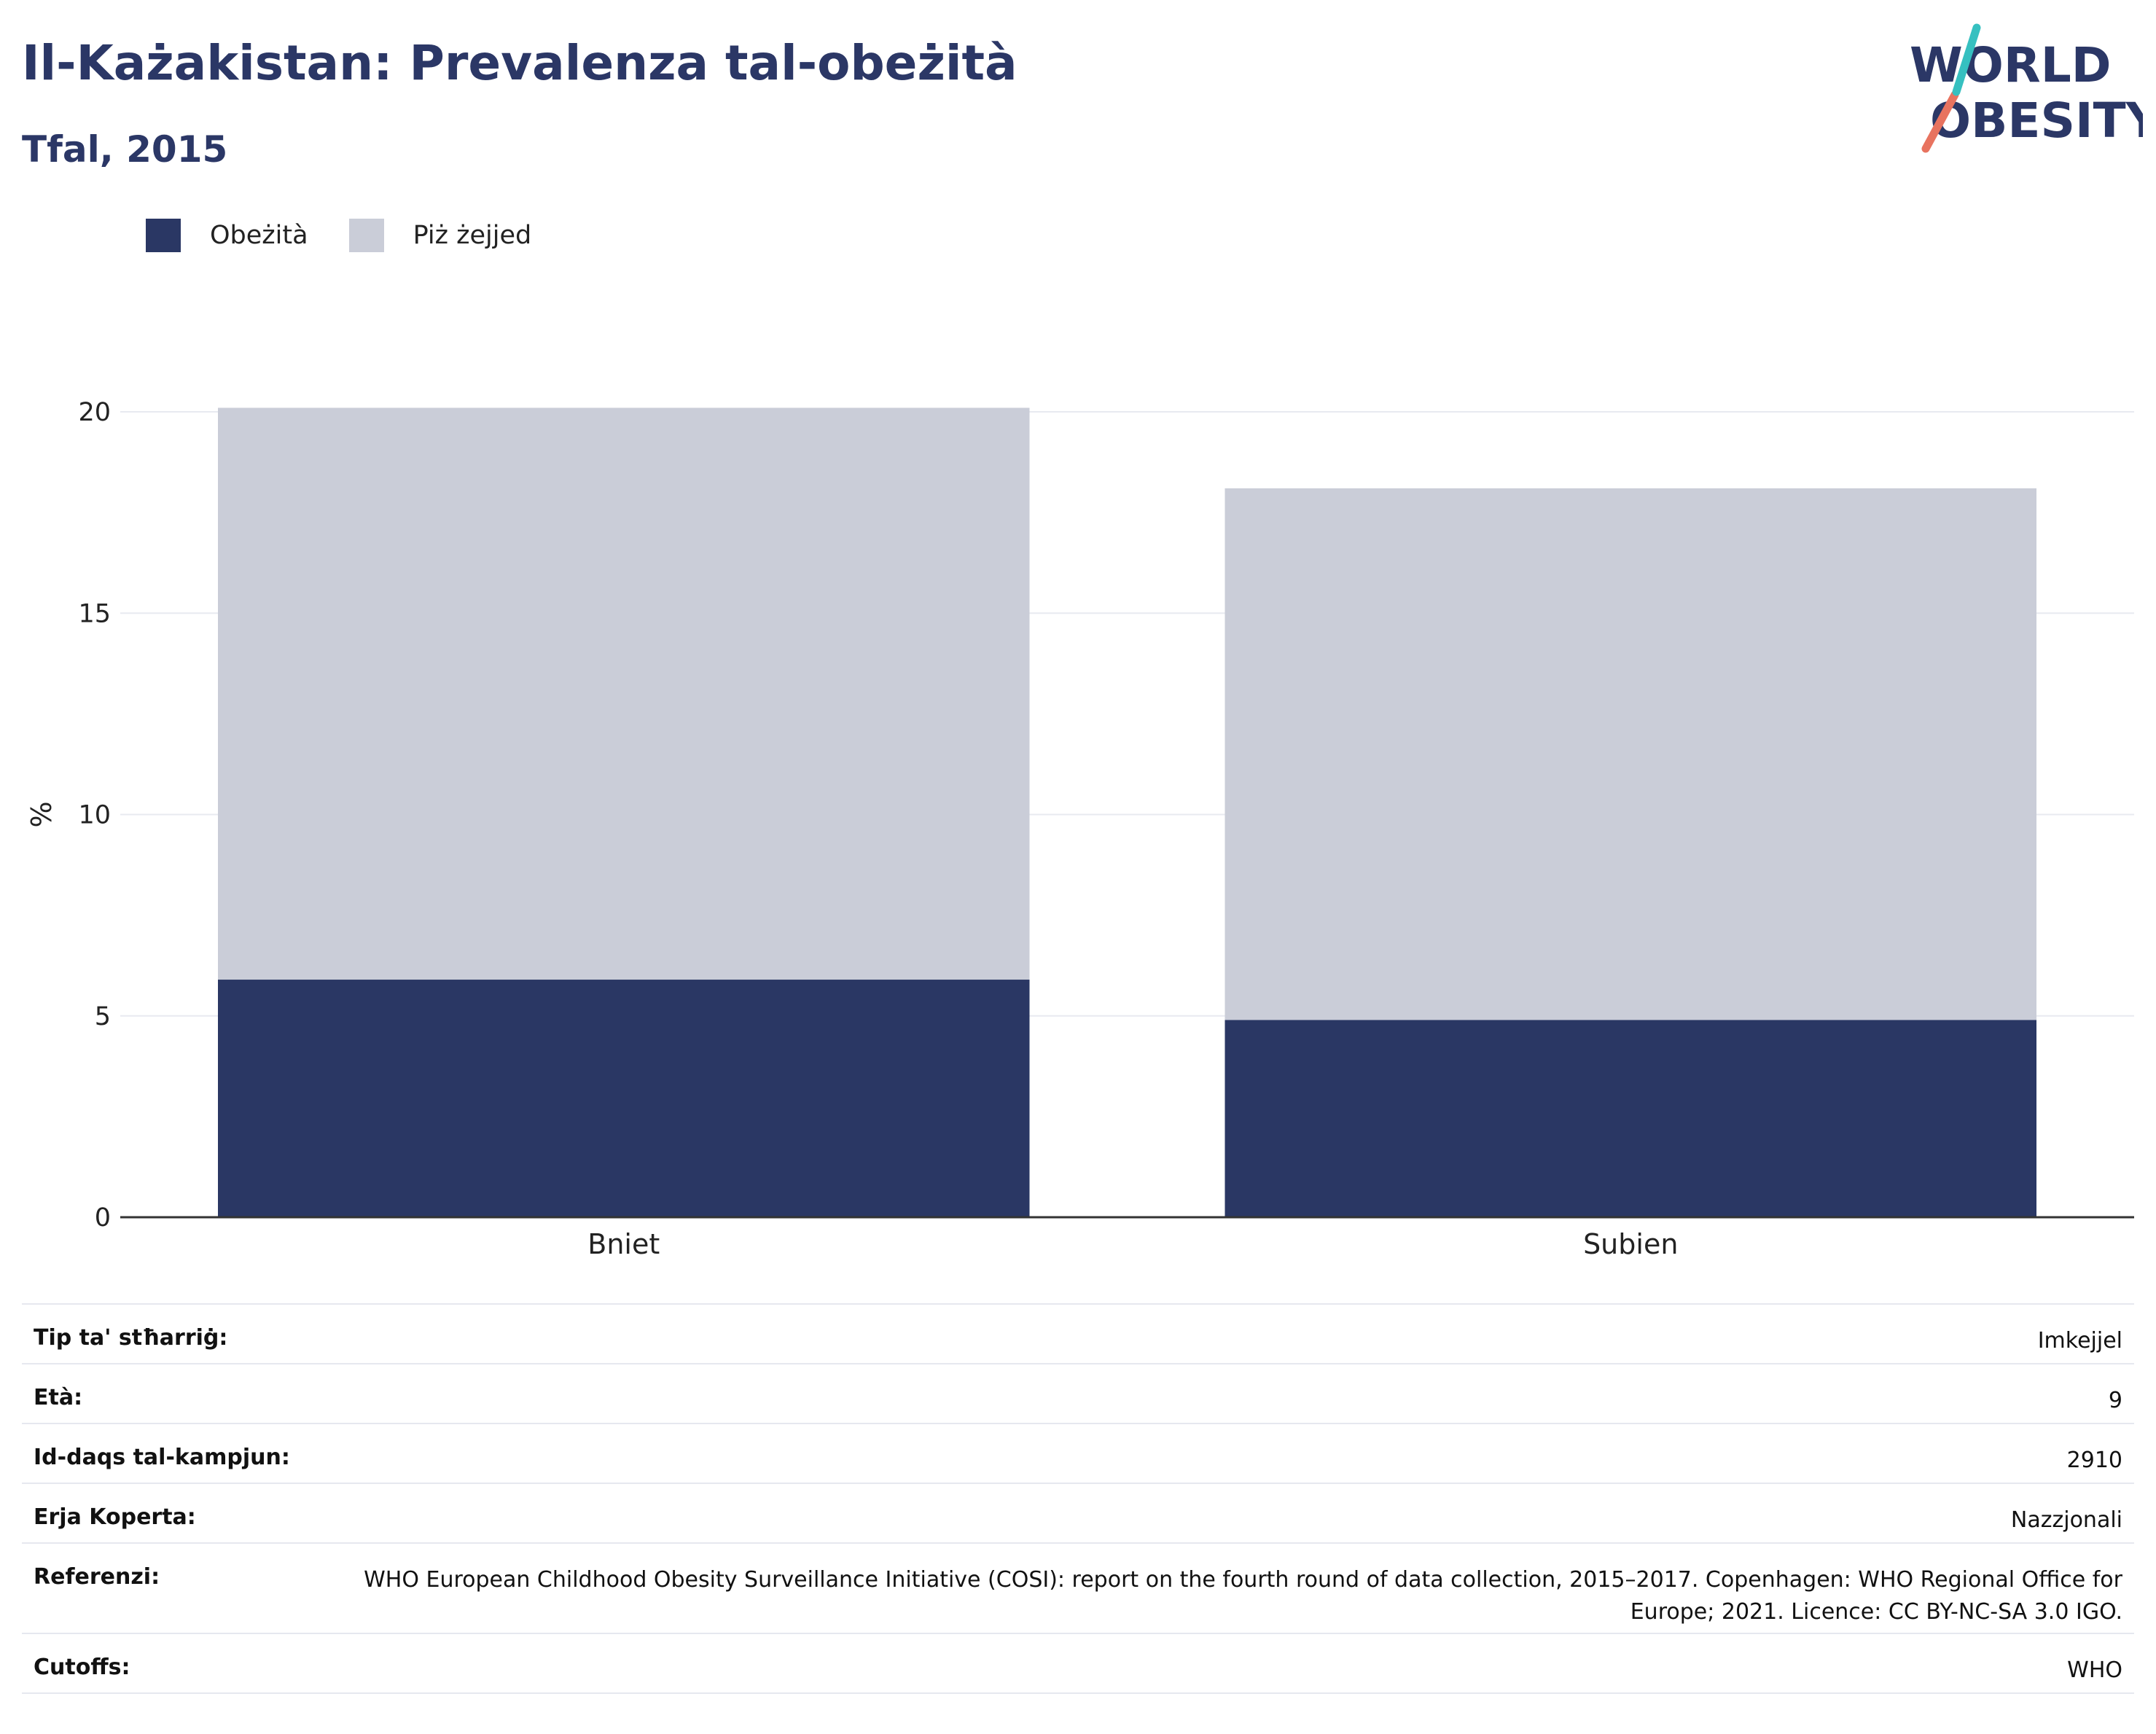 This screenshot has height=1734, width=2156. I want to click on y-tick-label: 5, so click(103, 1017).